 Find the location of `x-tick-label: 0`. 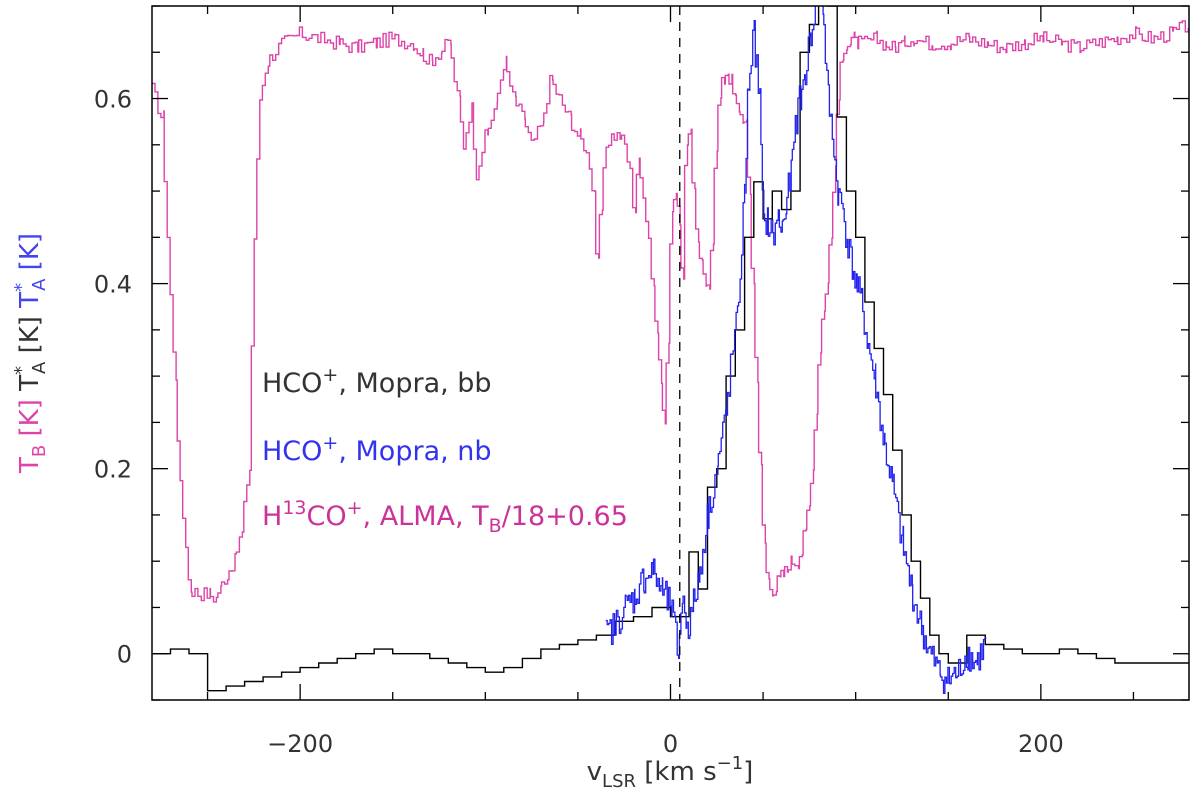

x-tick-label: 0 is located at coordinates (670, 744).